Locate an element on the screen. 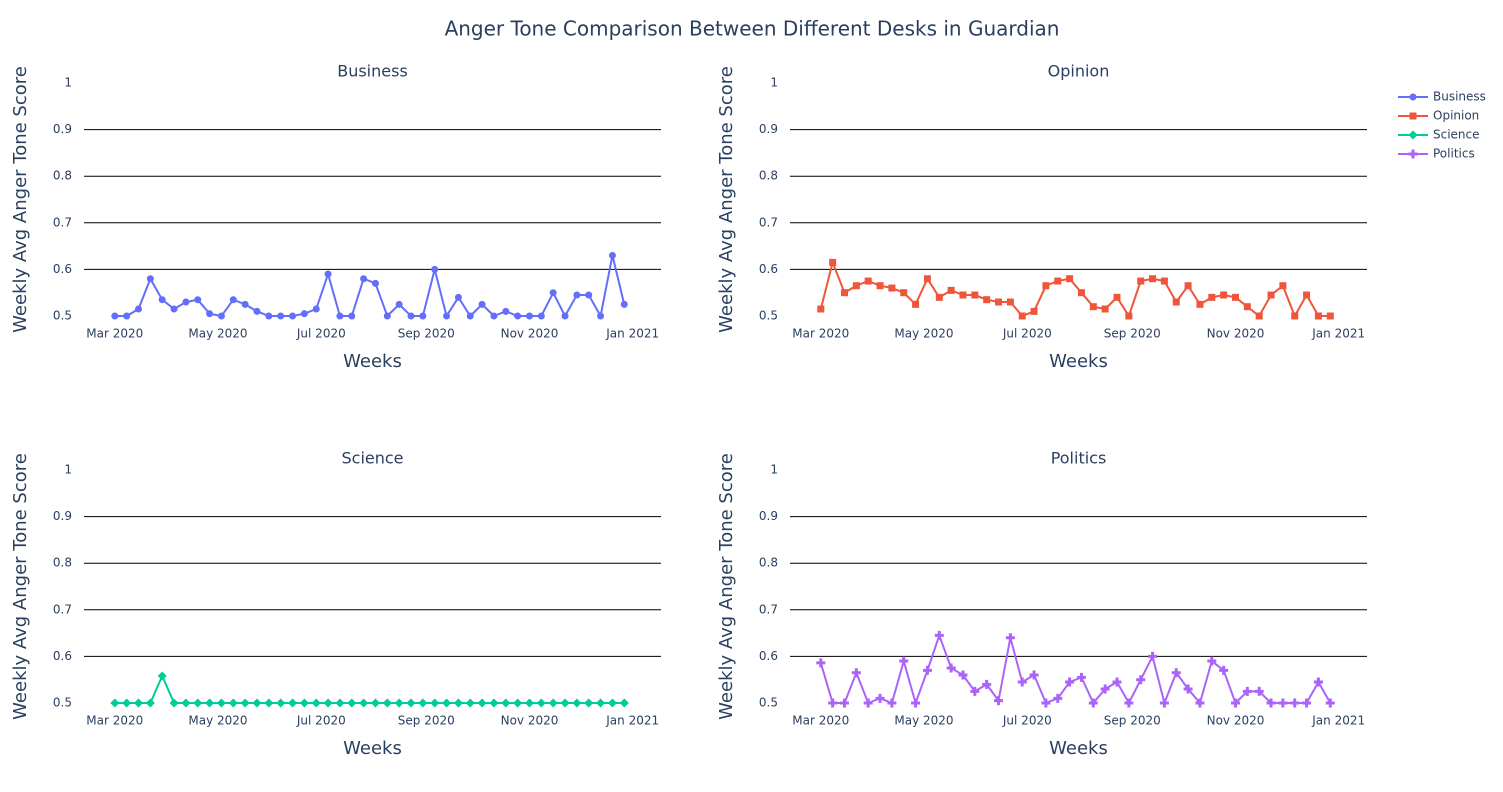  x-tick-label: Sep 2020 is located at coordinates (426, 721).